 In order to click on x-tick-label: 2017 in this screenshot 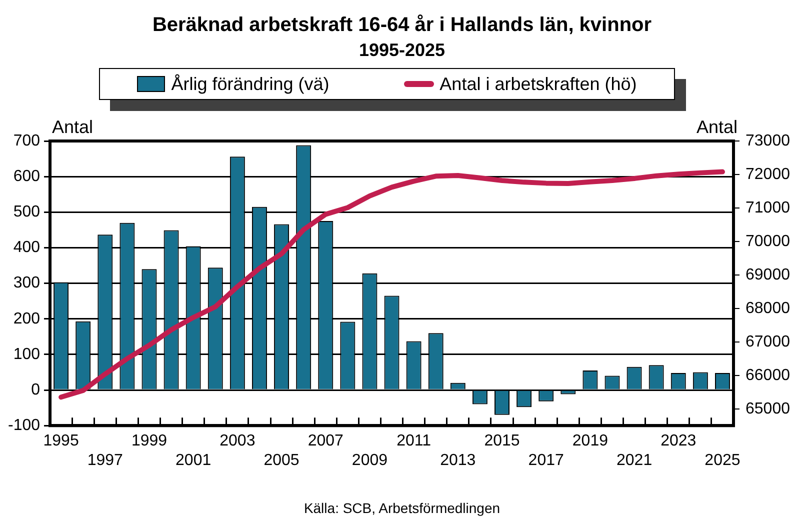, I will do `click(546, 460)`.